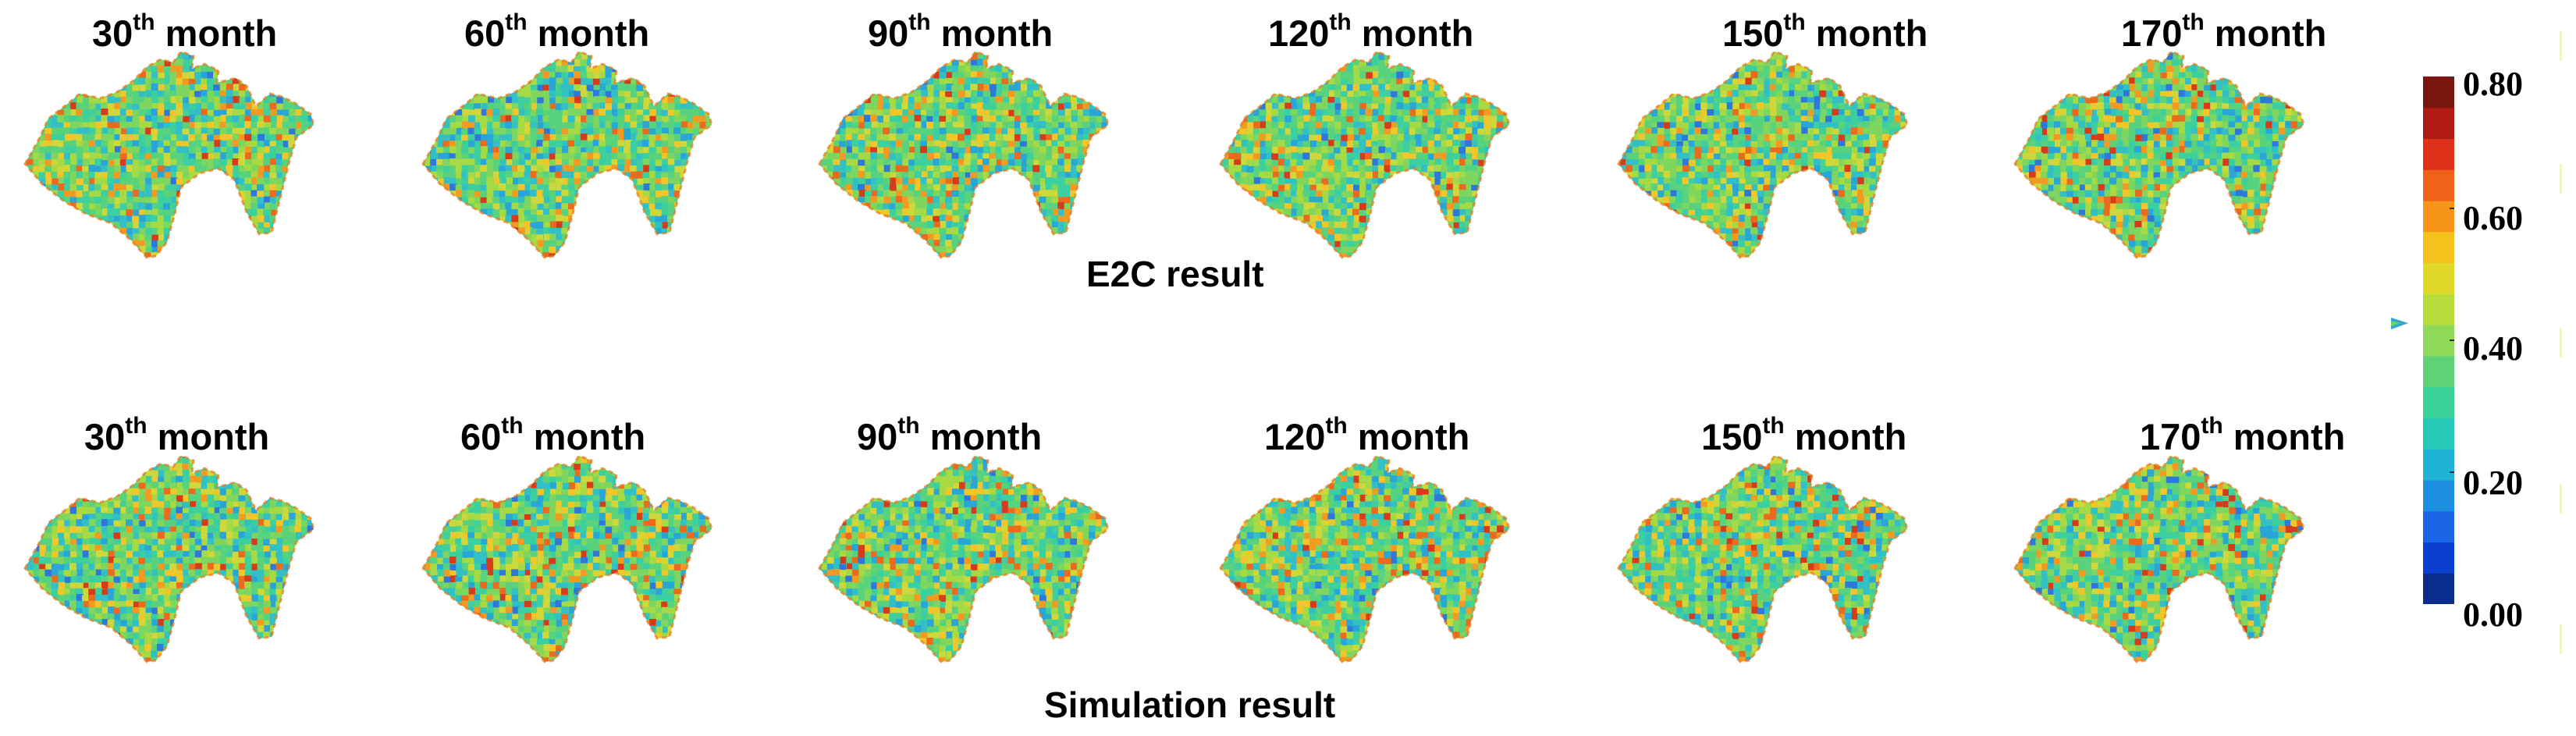  I want to click on colorbar-tick-label: 0.00, so click(2493, 615).